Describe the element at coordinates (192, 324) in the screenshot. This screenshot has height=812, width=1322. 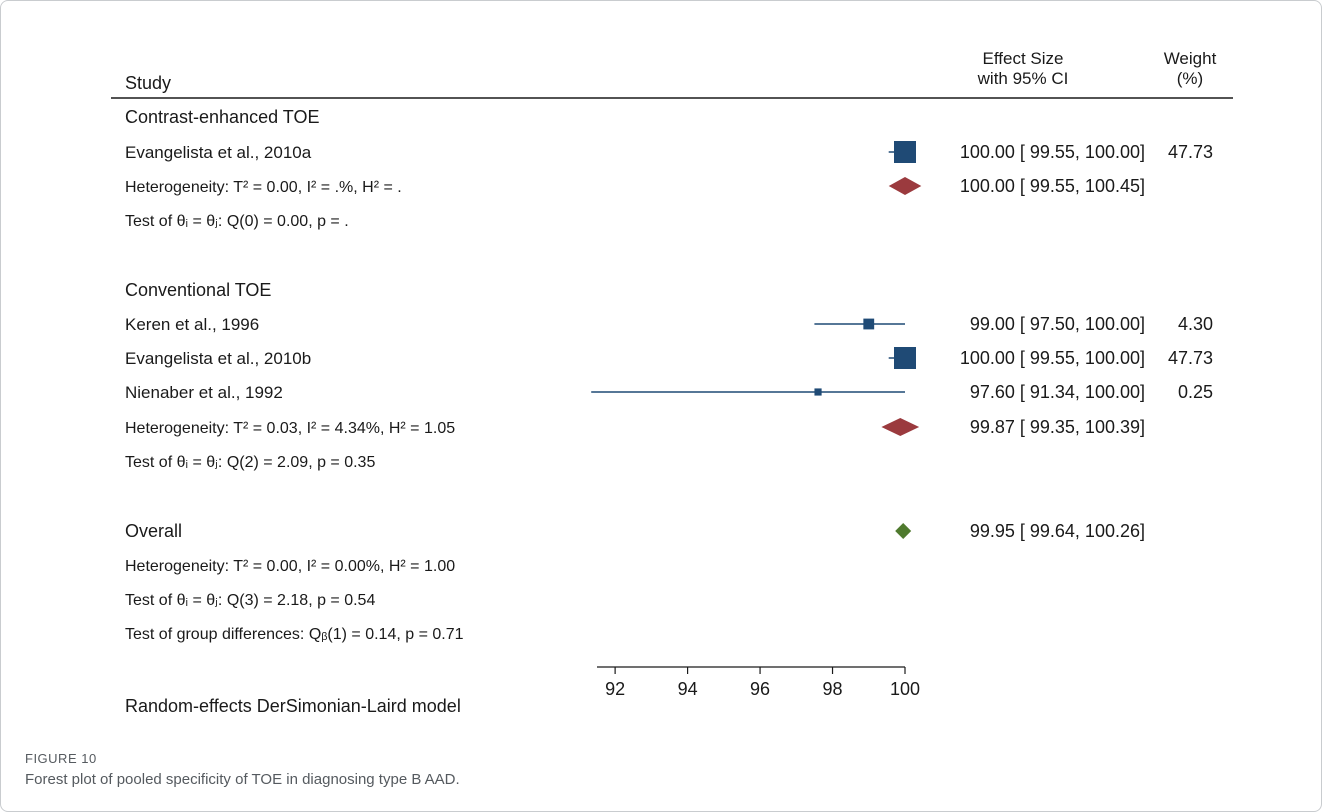
I see `study-label: Keren et al., 1996` at that location.